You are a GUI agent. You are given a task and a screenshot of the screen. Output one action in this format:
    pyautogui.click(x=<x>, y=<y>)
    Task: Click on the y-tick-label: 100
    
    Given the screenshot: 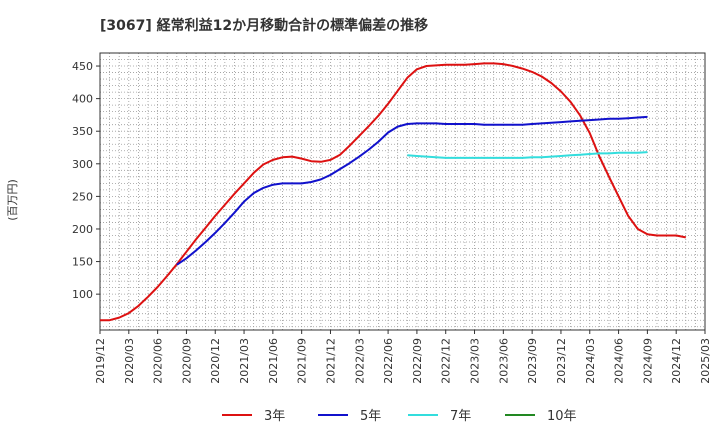 What is the action you would take?
    pyautogui.click(x=82, y=294)
    